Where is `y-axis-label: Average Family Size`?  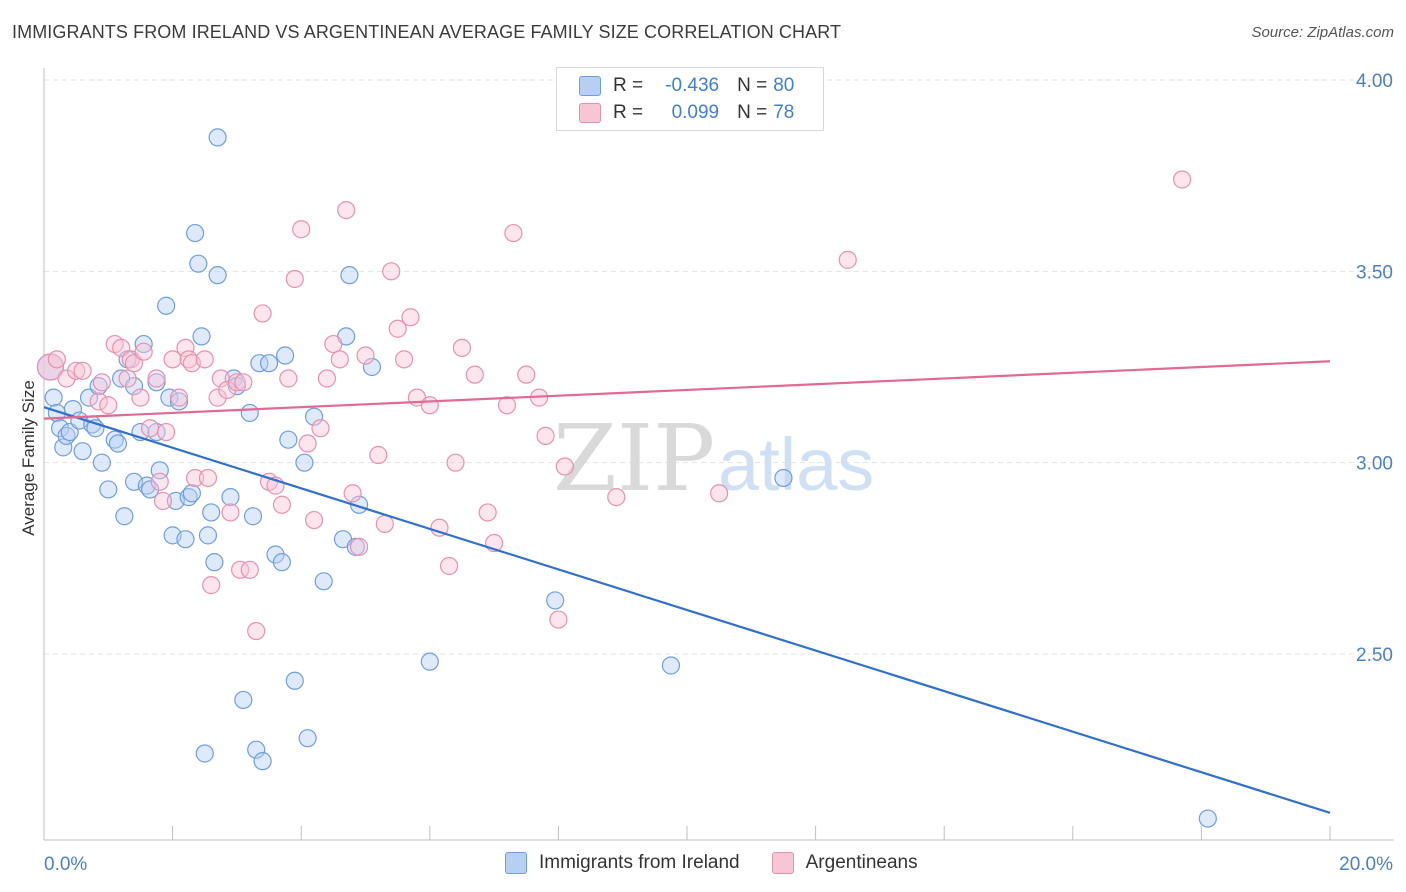
y-axis-label: Average Family Size is located at coordinates (28, 458).